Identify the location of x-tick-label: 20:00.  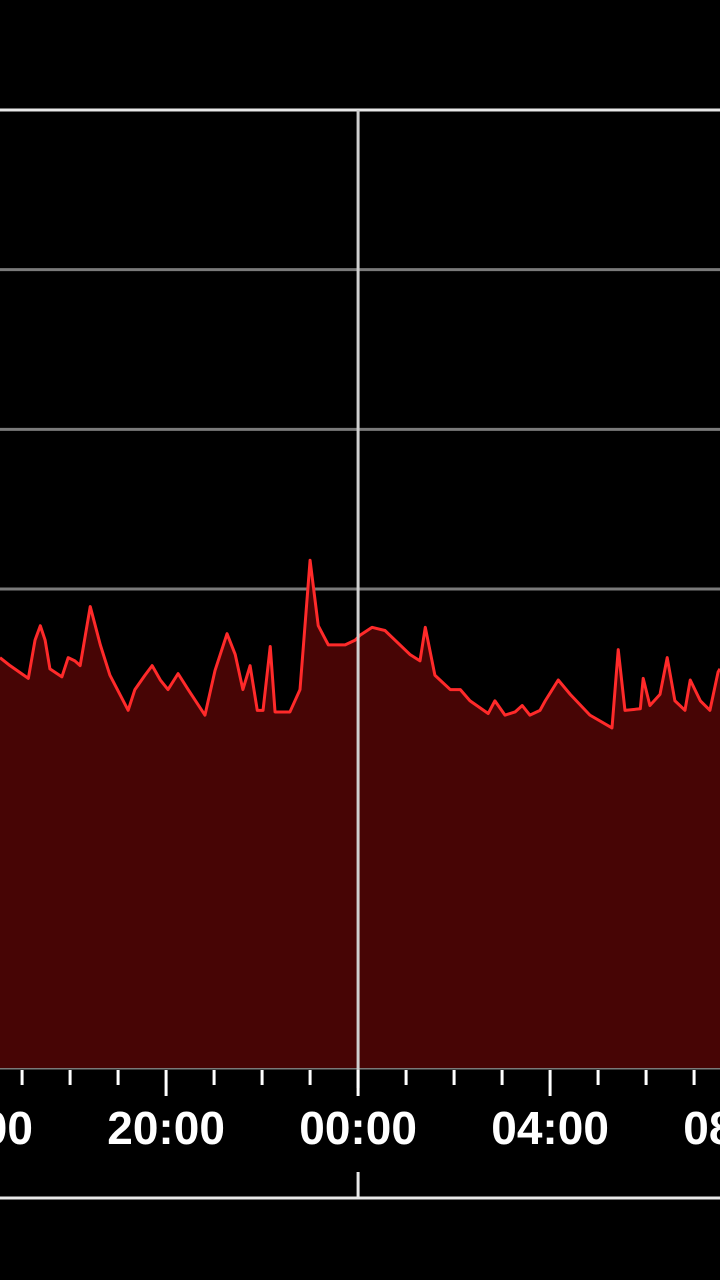
(166, 1128).